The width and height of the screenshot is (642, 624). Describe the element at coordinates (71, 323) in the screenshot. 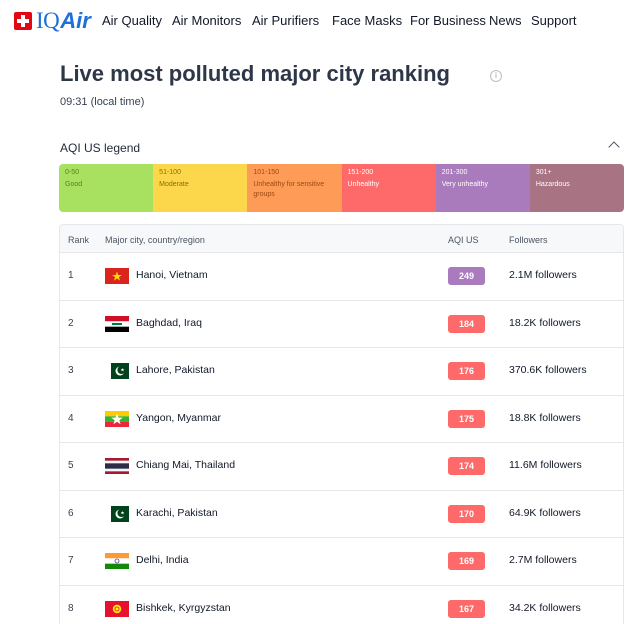

I see `row-rank: 2` at that location.